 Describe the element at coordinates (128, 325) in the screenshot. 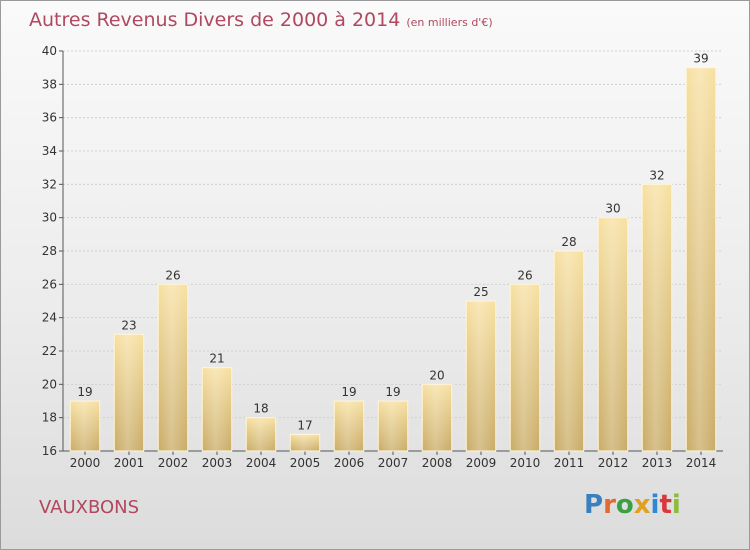

I see `value-label: 23` at that location.